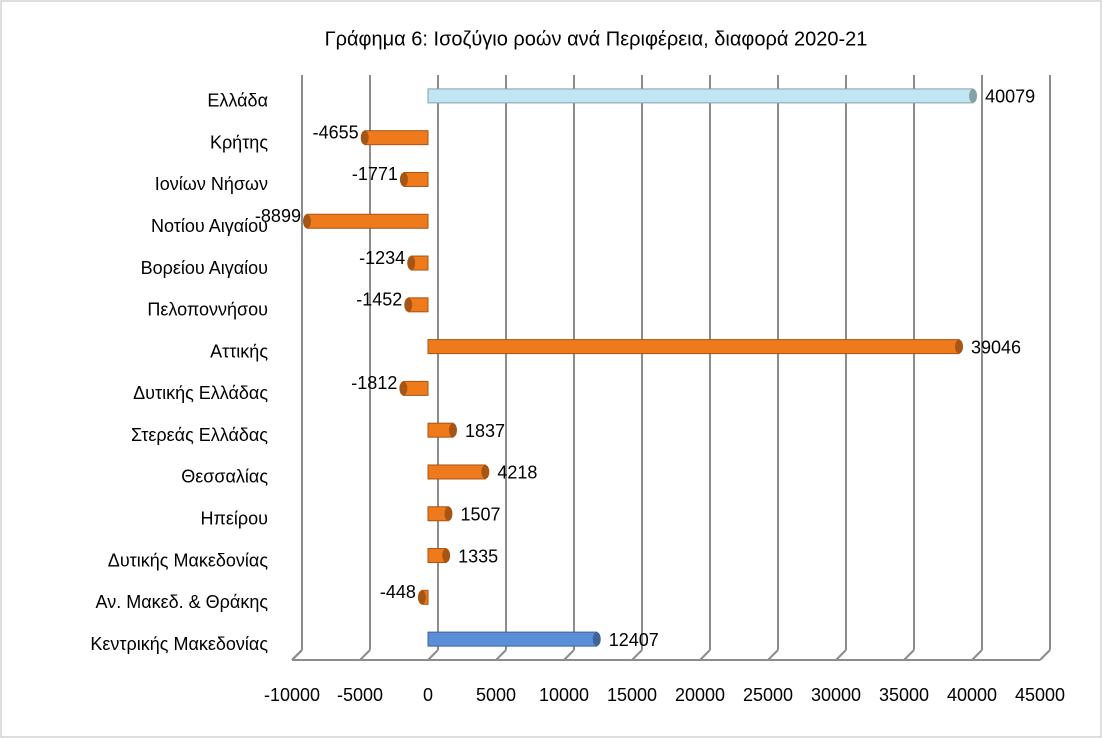 This screenshot has height=738, width=1102. What do you see at coordinates (360, 695) in the screenshot?
I see `x-tick-label: -5000` at bounding box center [360, 695].